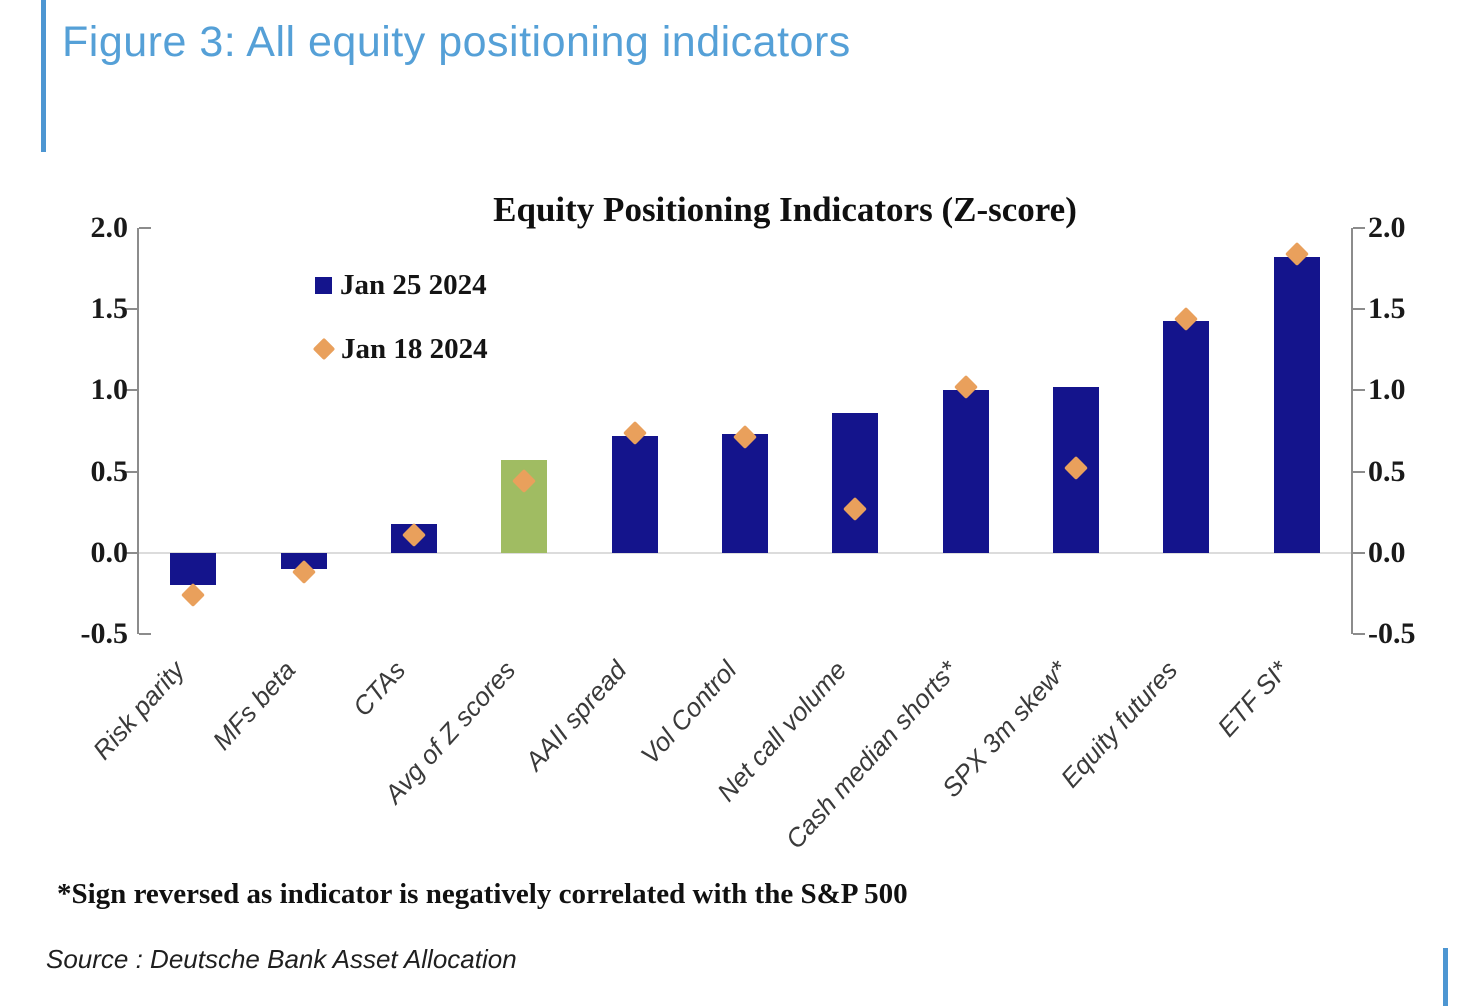 This screenshot has width=1474, height=1006. Describe the element at coordinates (193, 595) in the screenshot. I see `diamond-risk-parity` at that location.